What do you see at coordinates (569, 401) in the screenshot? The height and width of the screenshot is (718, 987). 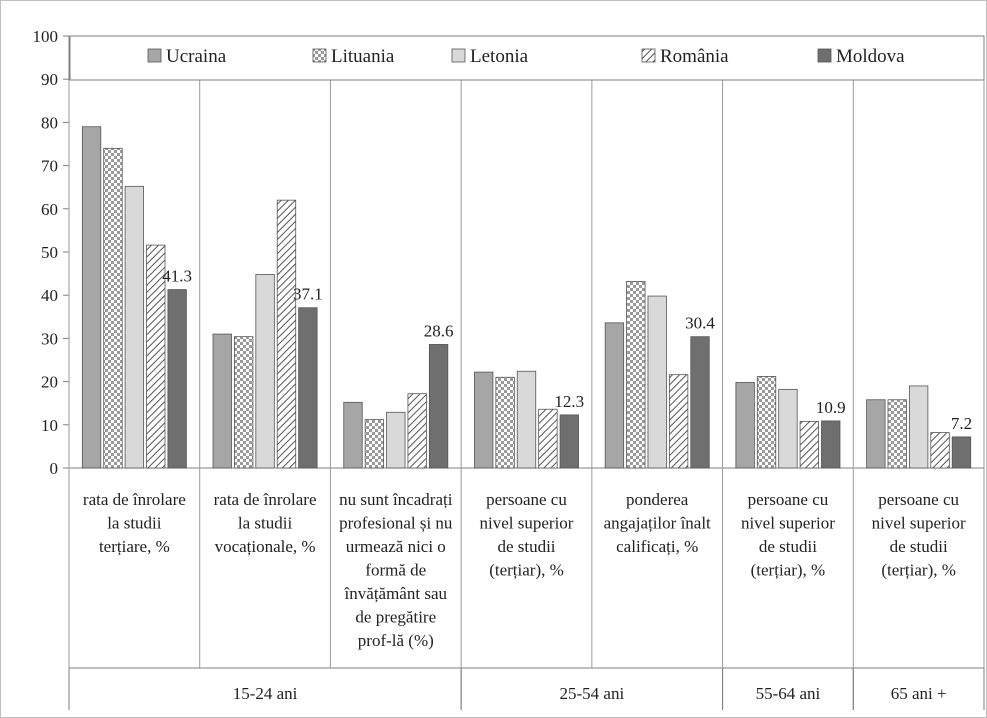 I see `data-label: 12.3` at bounding box center [569, 401].